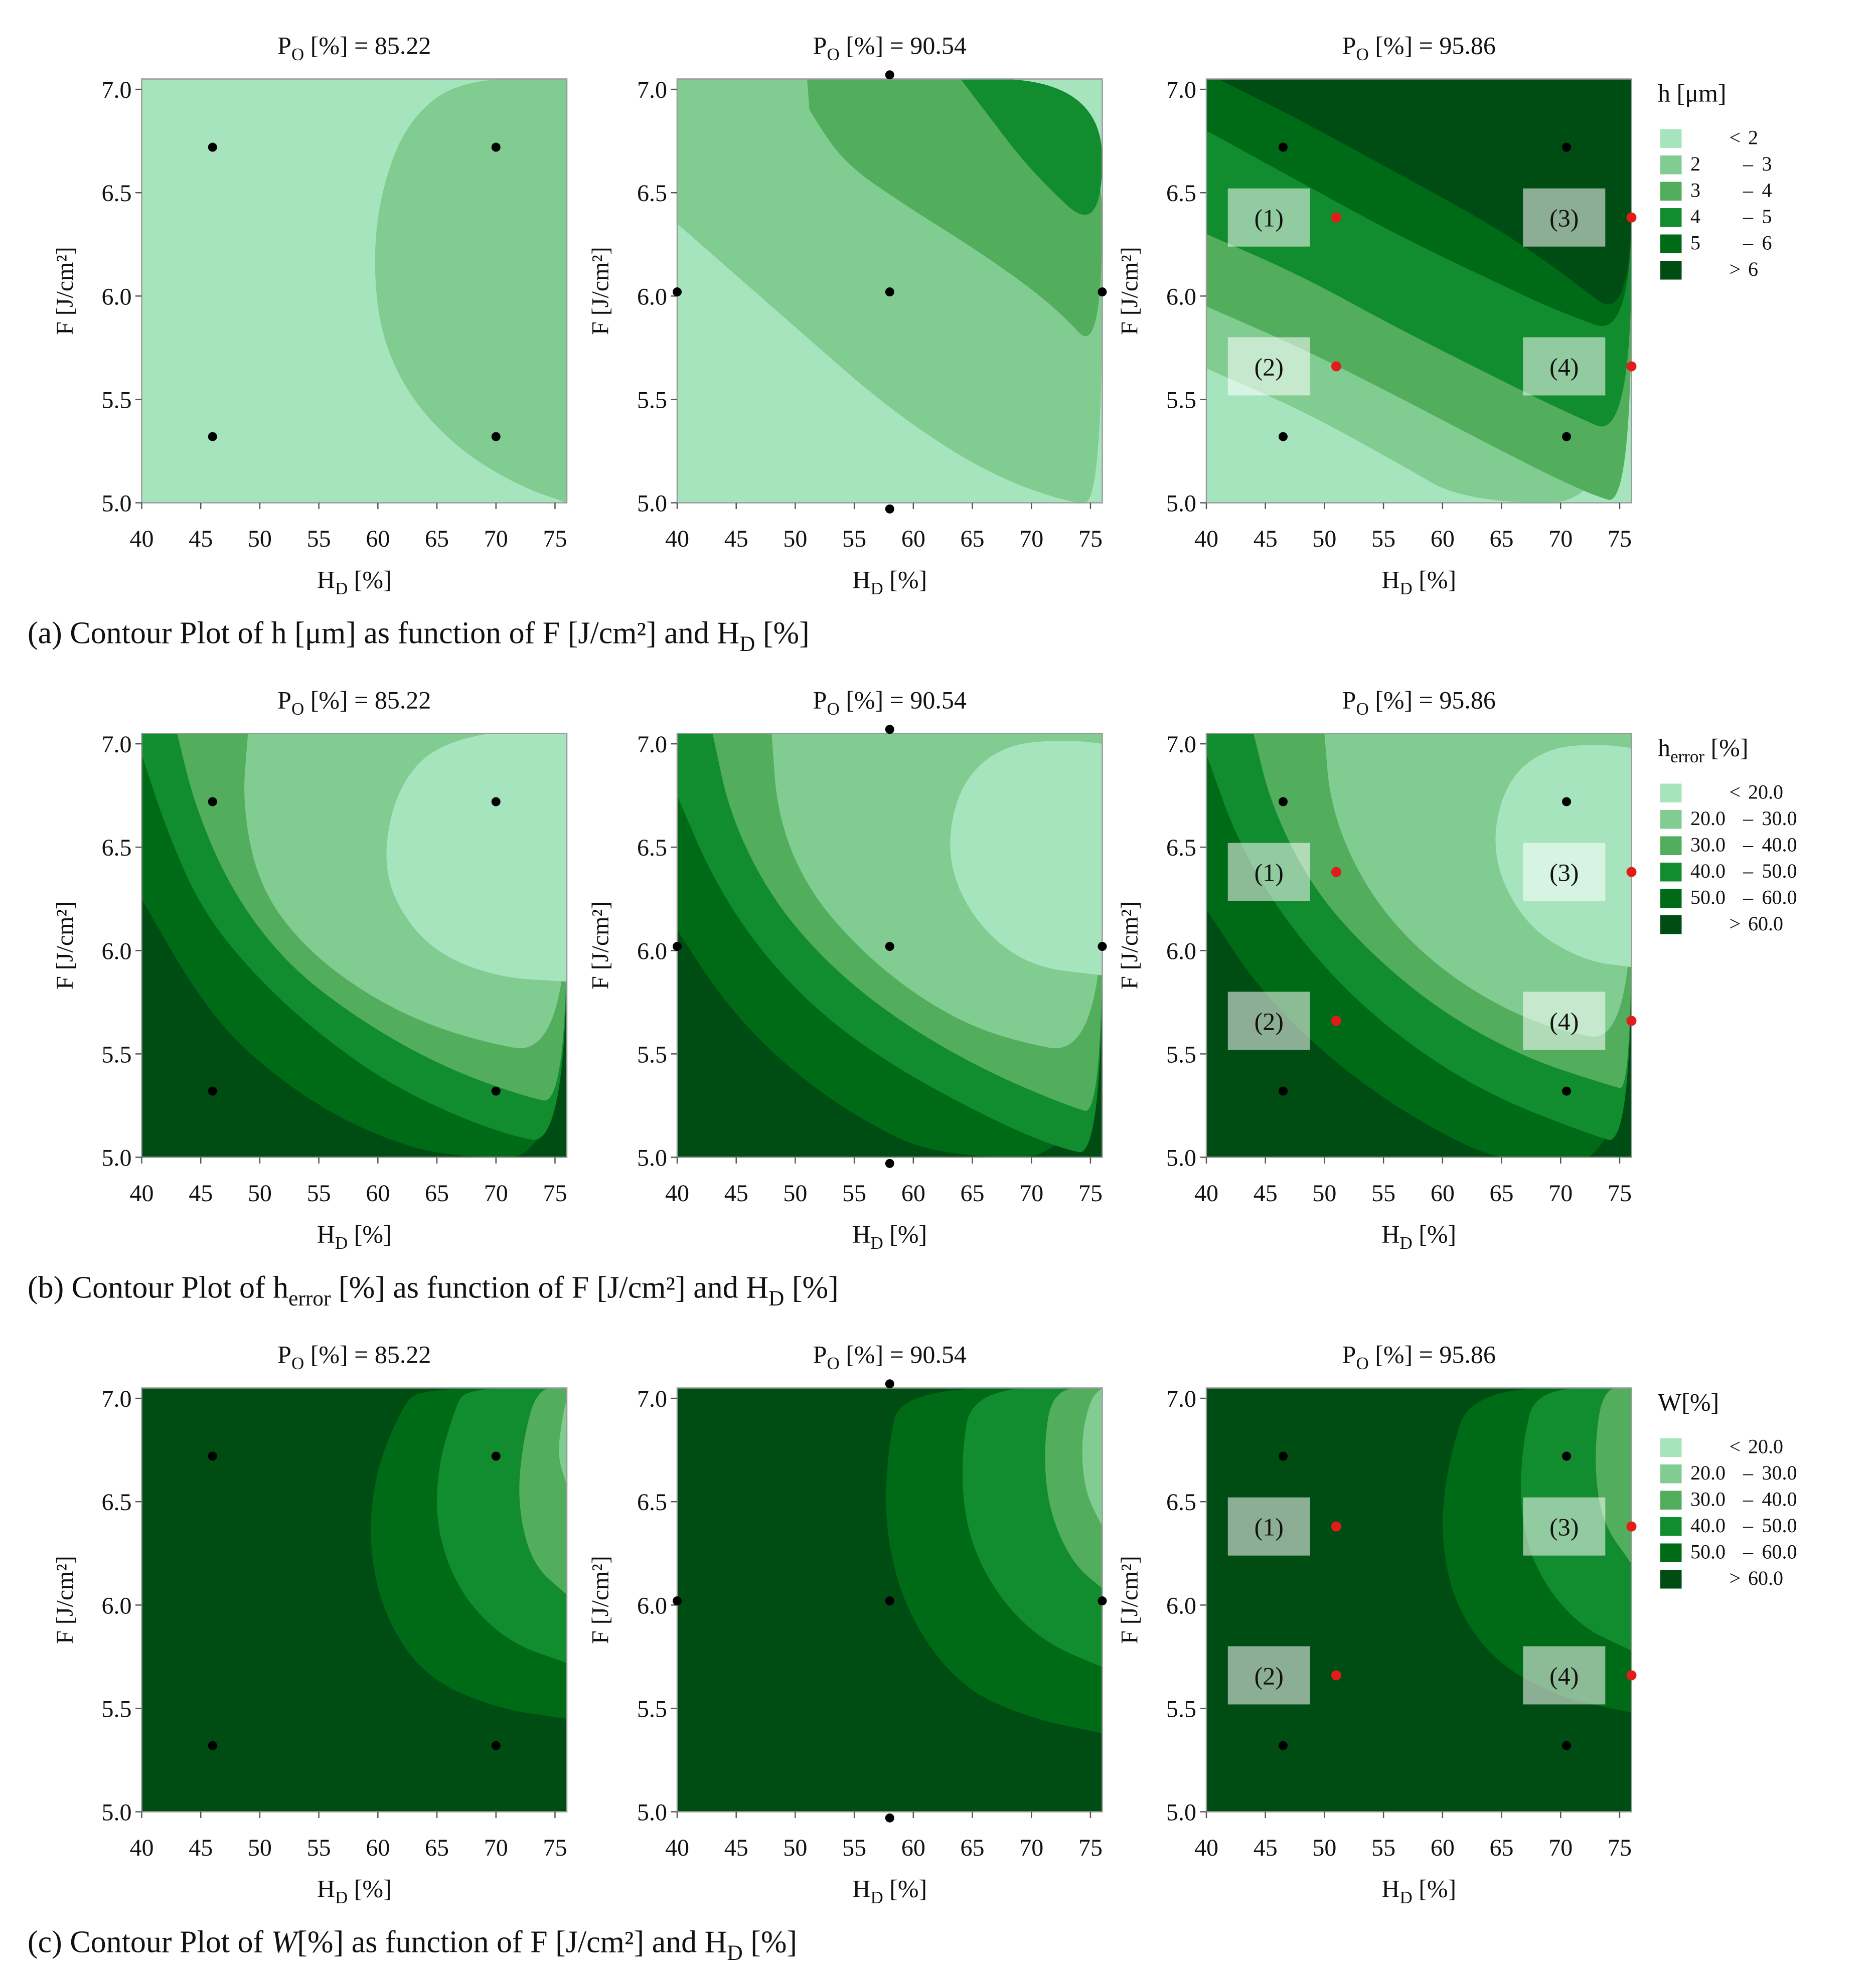  I want to click on panel-title-part: [%] = 90.54, so click(903, 700).